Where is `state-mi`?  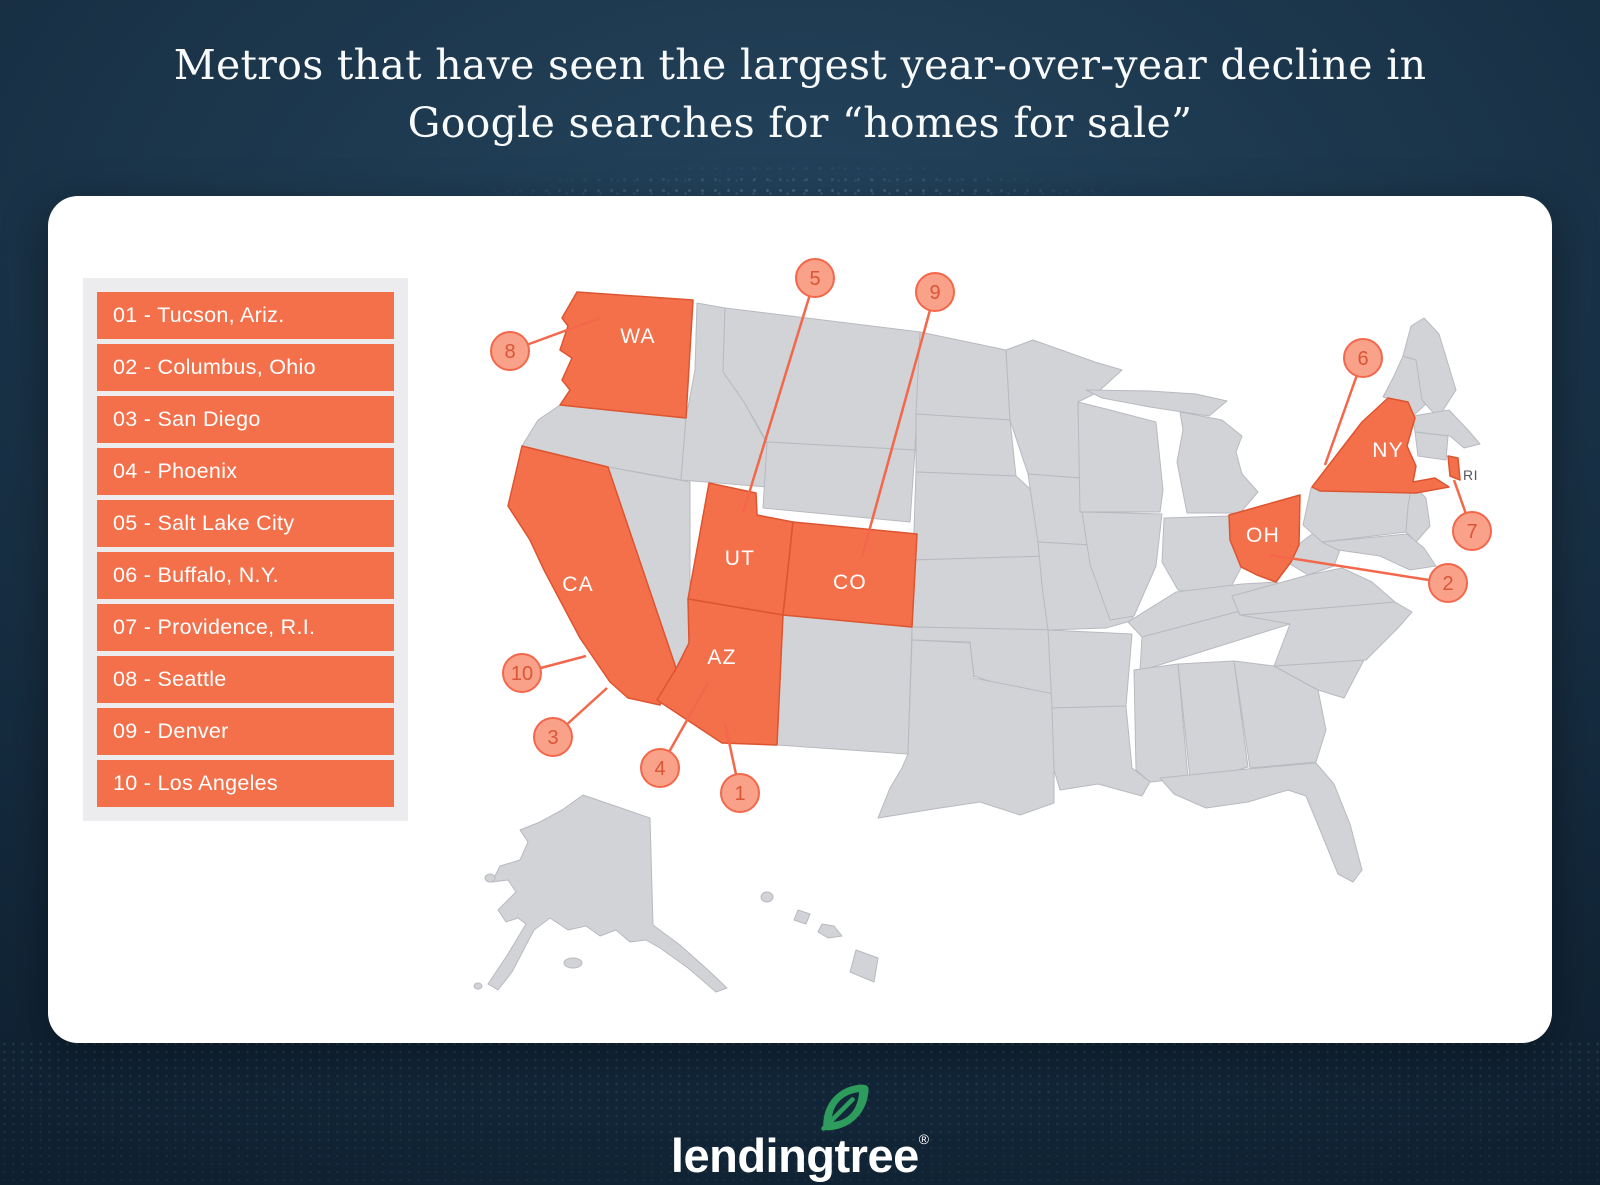
state-mi is located at coordinates (1217, 462).